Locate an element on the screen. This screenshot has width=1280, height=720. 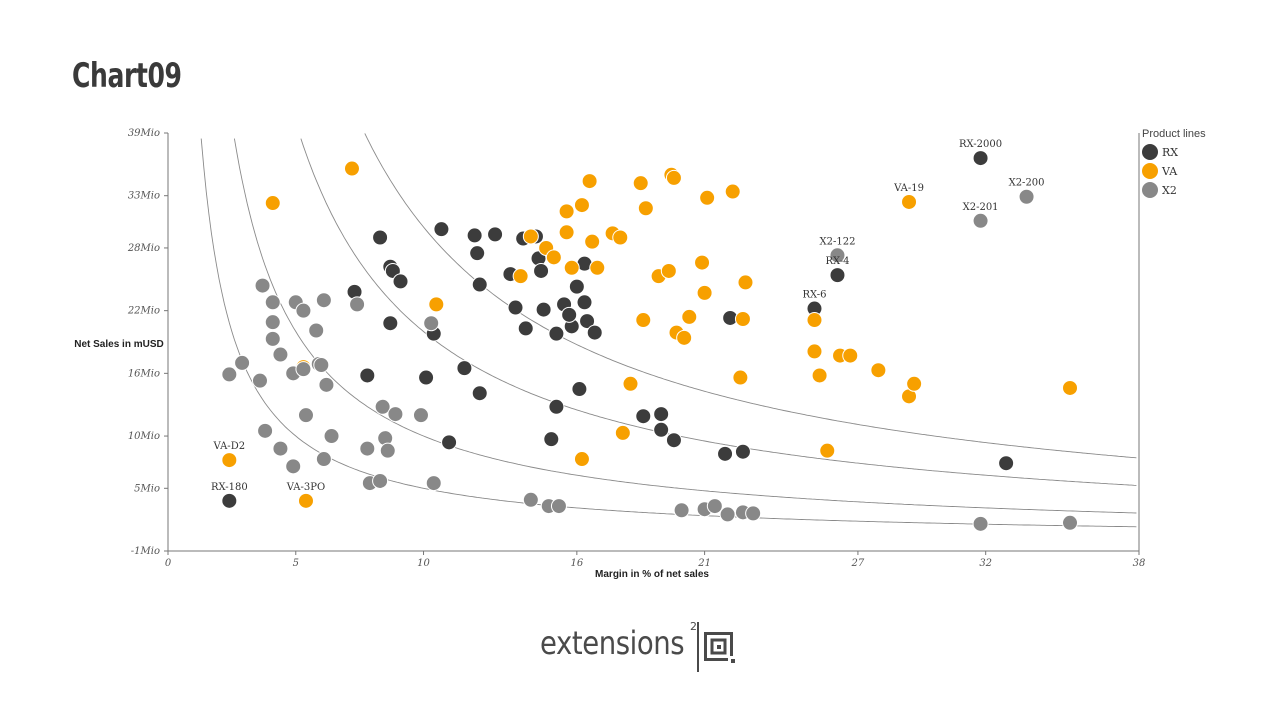
page-title: Chart09 is located at coordinates (127, 76).